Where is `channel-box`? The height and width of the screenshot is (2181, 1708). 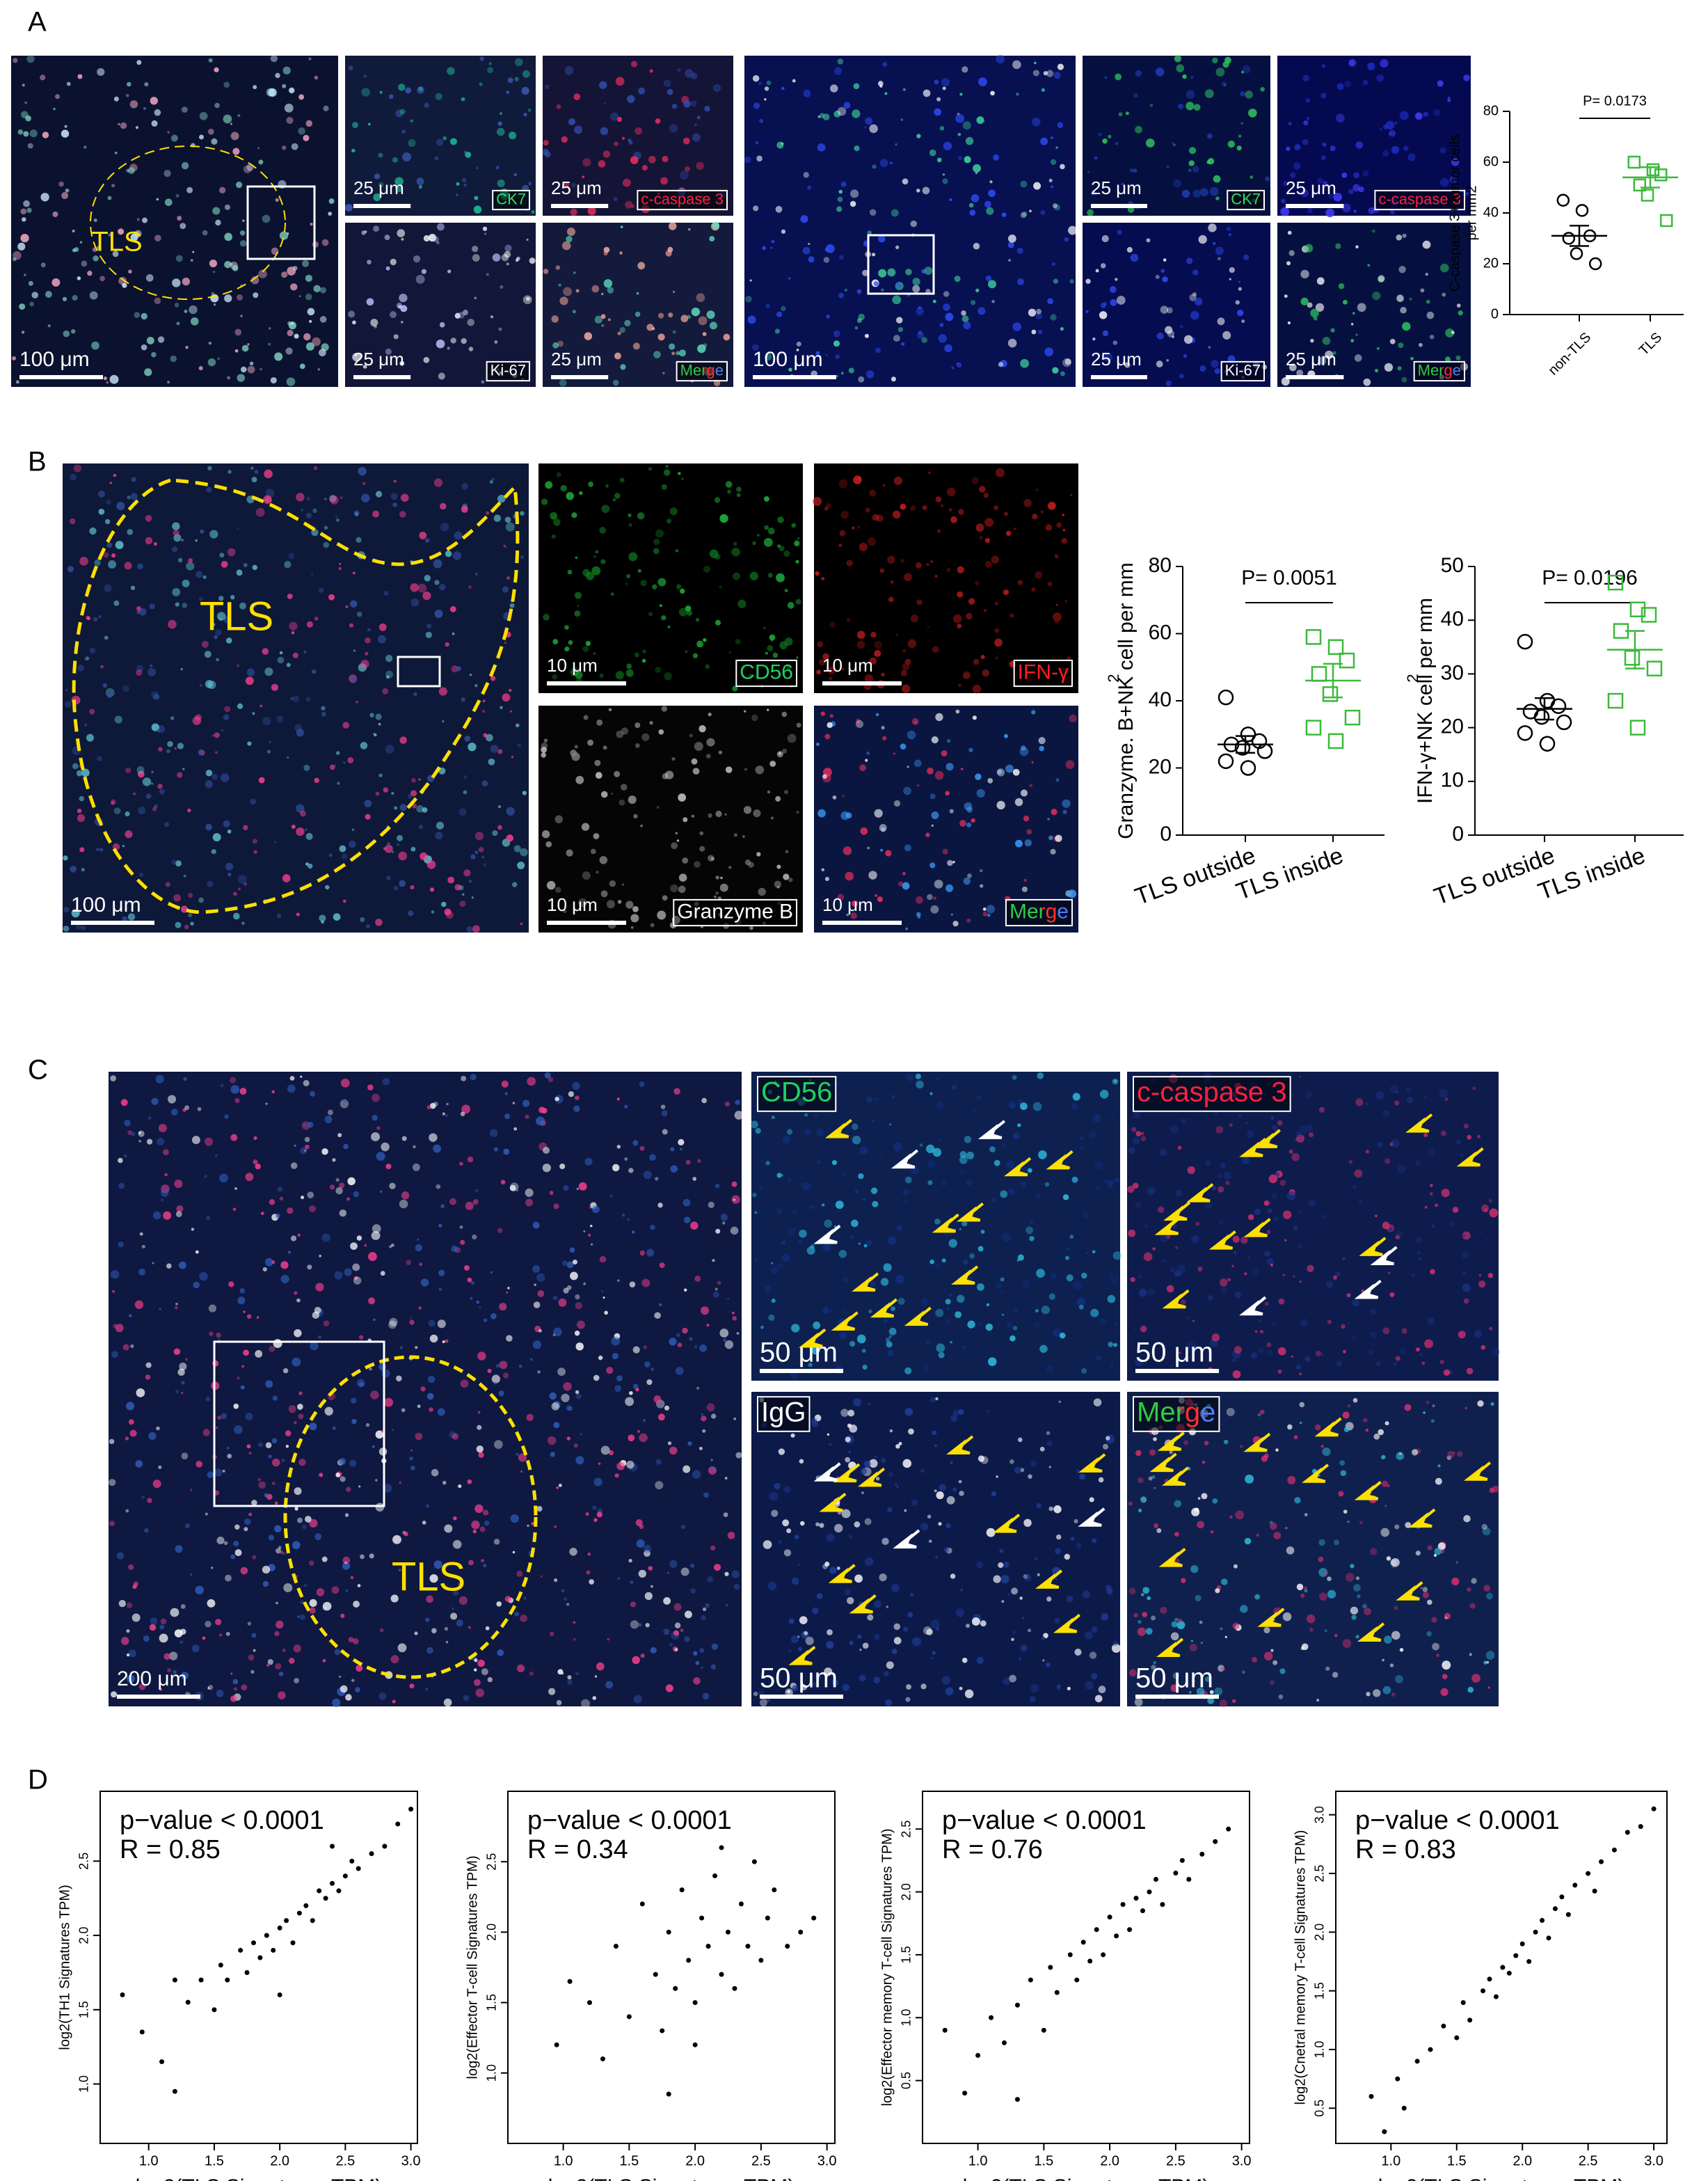 channel-box is located at coordinates (1177, 1414).